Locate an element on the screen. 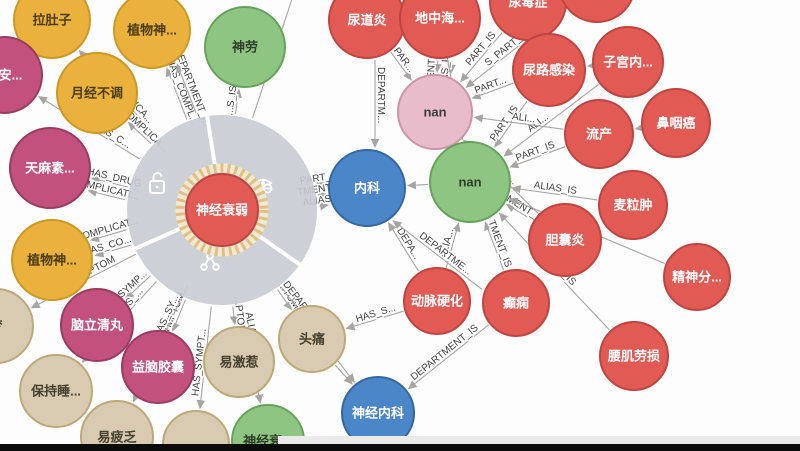  node-label: 拉肚子 is located at coordinates (51, 20).